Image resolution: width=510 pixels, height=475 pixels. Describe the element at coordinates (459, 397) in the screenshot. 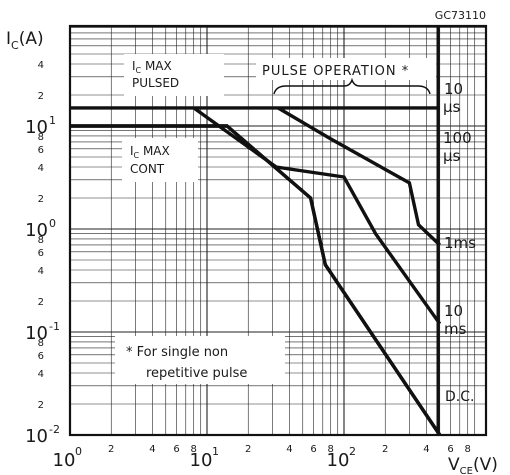

I see `curve-label-dc: D.C.` at that location.